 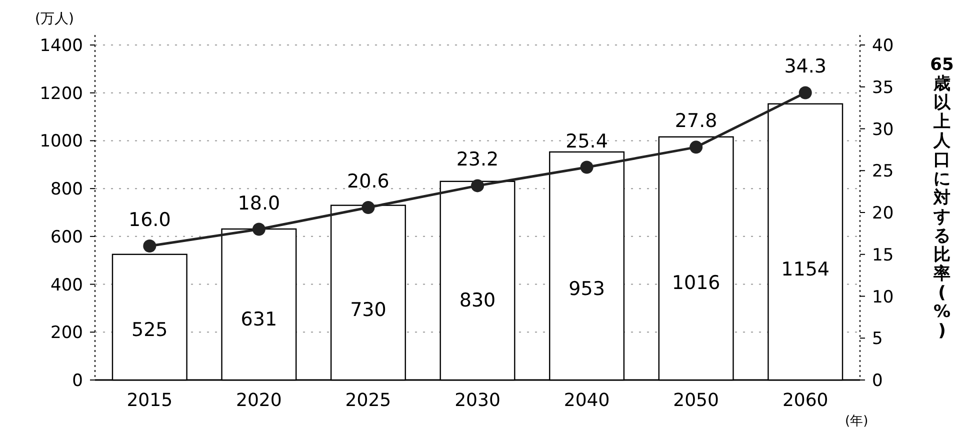 What do you see at coordinates (883, 130) in the screenshot?
I see `y2-tick-label: 30` at bounding box center [883, 130].